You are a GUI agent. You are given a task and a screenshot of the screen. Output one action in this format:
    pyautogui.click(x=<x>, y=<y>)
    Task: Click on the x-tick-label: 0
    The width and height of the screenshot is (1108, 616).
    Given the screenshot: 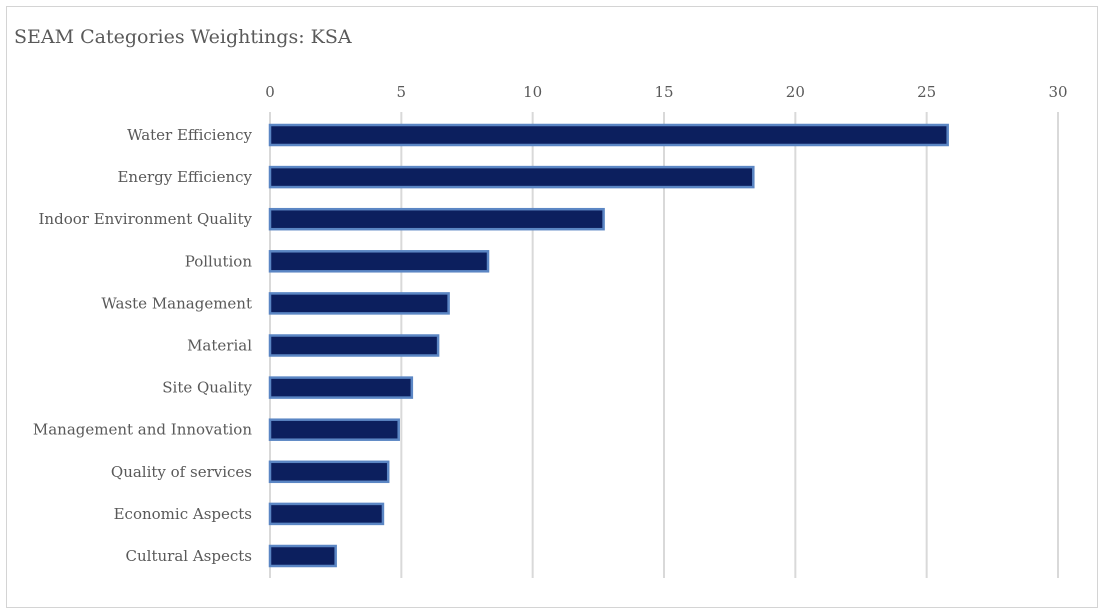 What is the action you would take?
    pyautogui.click(x=270, y=92)
    